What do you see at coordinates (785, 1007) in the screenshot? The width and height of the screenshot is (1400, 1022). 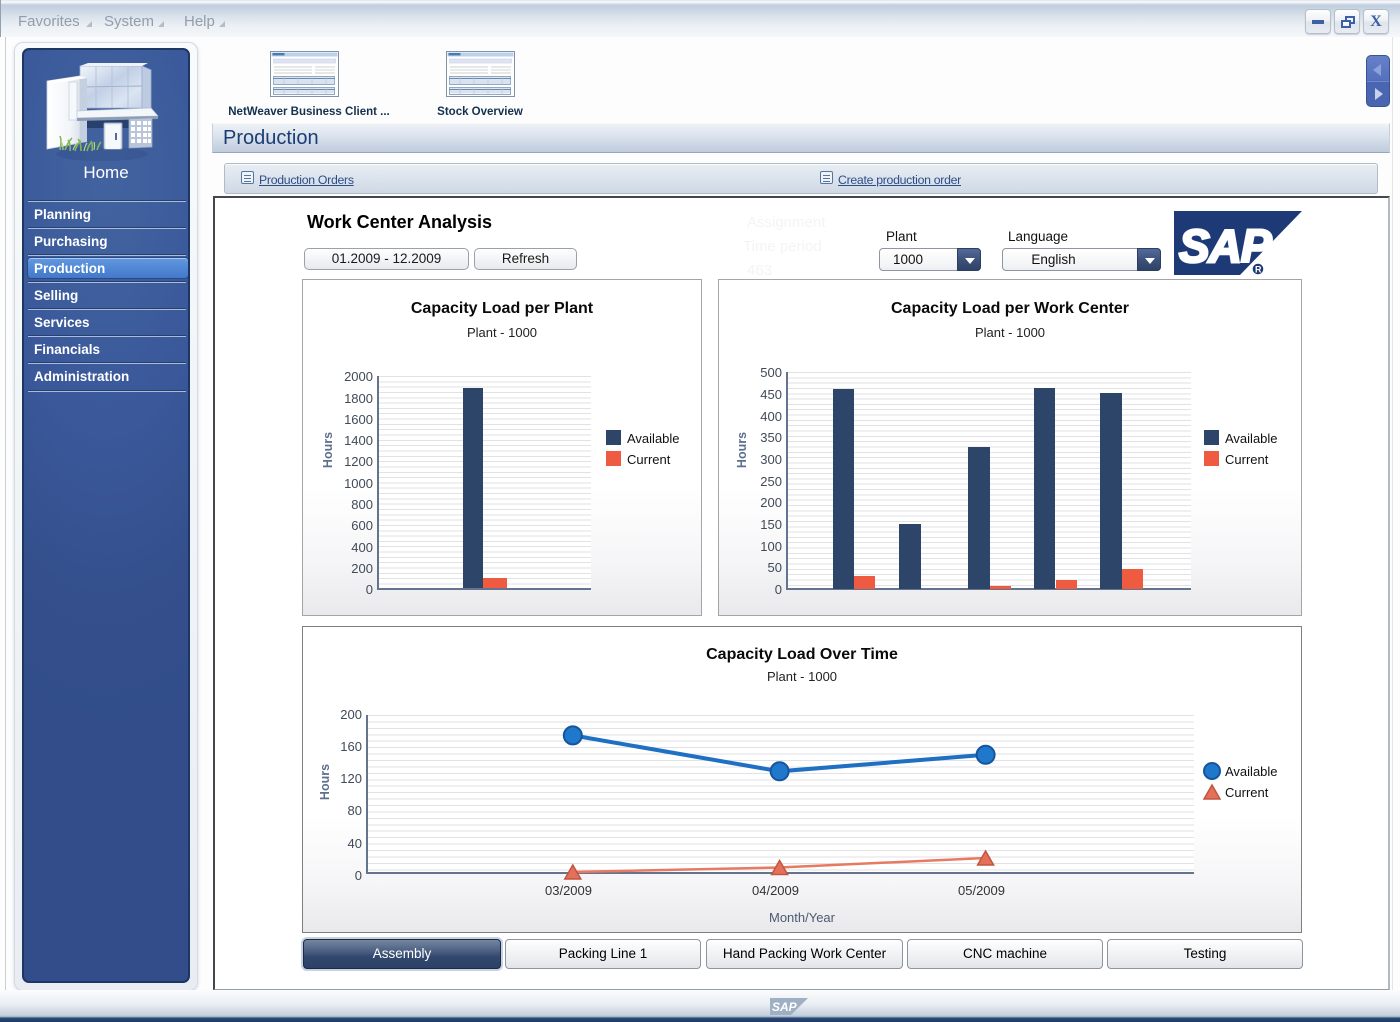 I see `svg-text: SAP` at bounding box center [785, 1007].